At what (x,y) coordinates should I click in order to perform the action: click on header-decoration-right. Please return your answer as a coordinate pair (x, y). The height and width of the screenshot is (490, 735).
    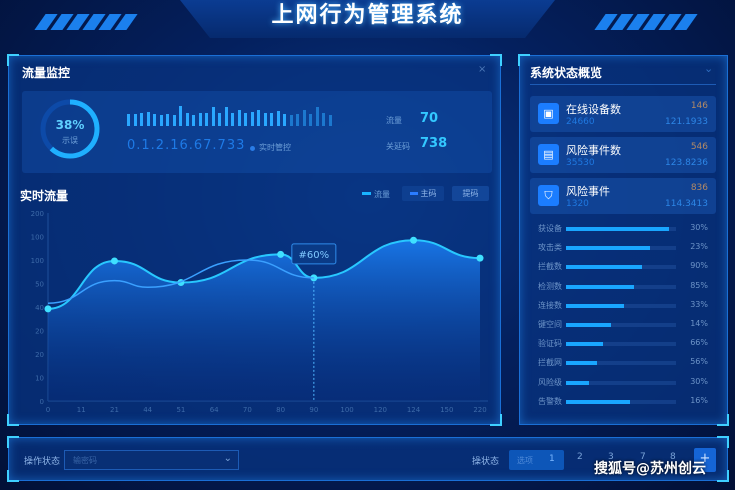
    Looking at the image, I should click on (646, 22).